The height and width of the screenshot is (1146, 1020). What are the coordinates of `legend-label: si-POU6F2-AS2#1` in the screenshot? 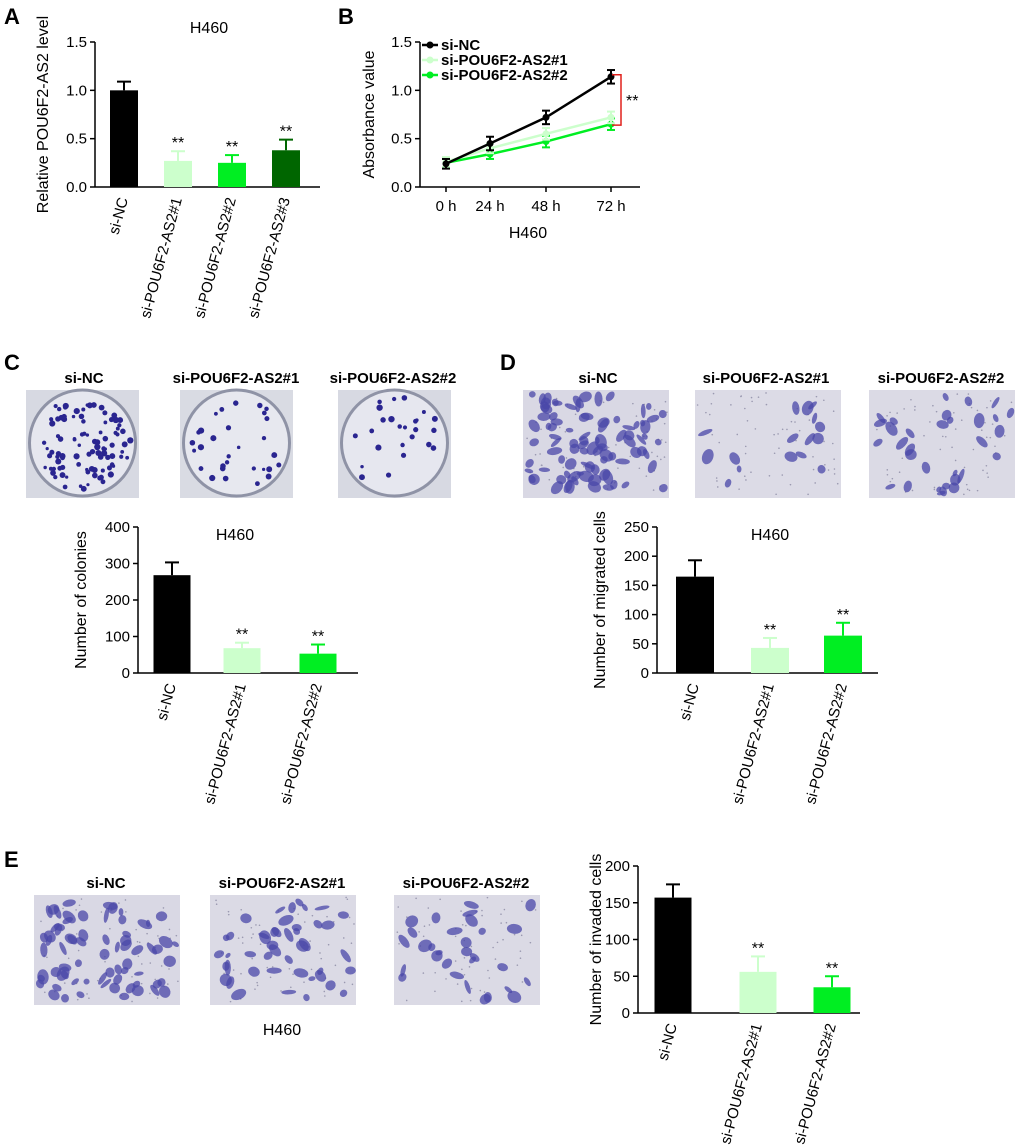 It's located at (504, 60).